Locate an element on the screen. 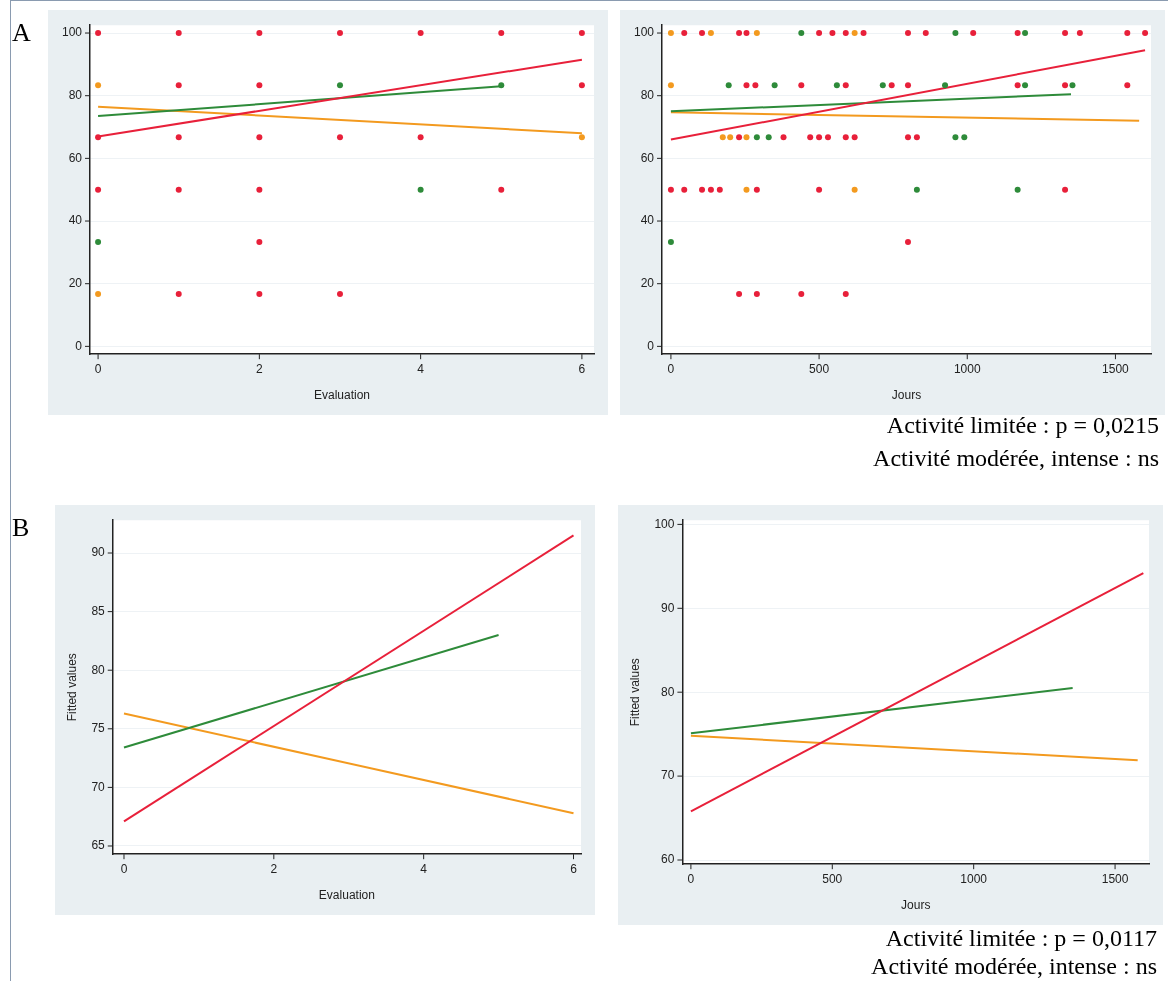 This screenshot has width=1169, height=982. text: A is located at coordinates (21, 33).